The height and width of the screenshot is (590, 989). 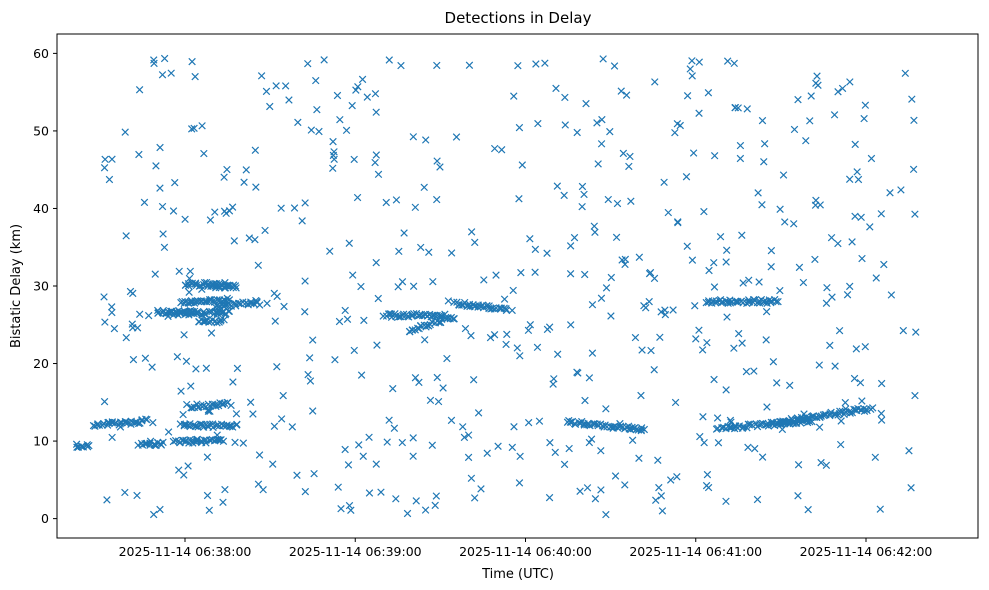 What do you see at coordinates (41, 130) in the screenshot?
I see `y-tick-label: 50` at bounding box center [41, 130].